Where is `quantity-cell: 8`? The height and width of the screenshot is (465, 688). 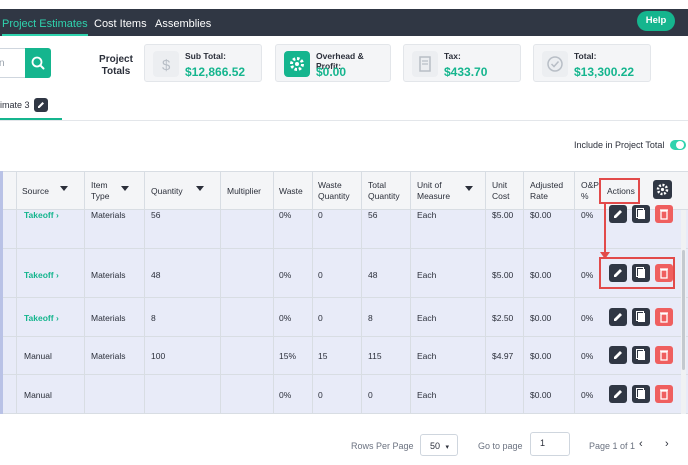 quantity-cell: 8 is located at coordinates (153, 318).